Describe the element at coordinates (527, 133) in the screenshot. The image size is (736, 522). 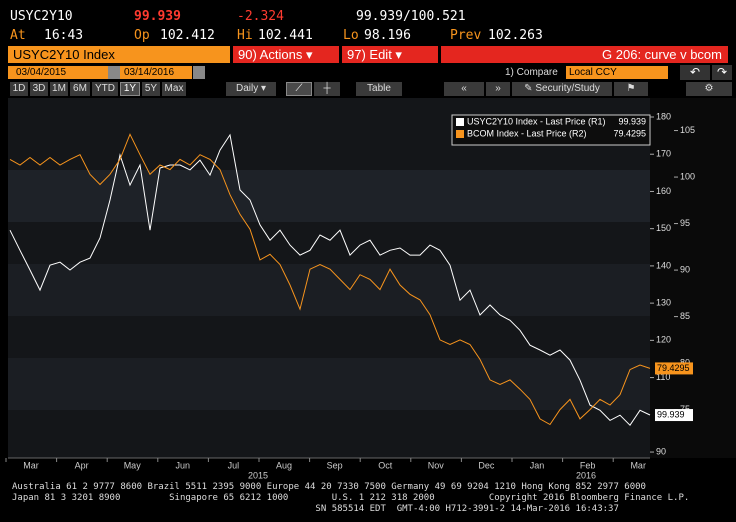
I see `legend-label: BCOM Index - Last Price (R2)` at that location.